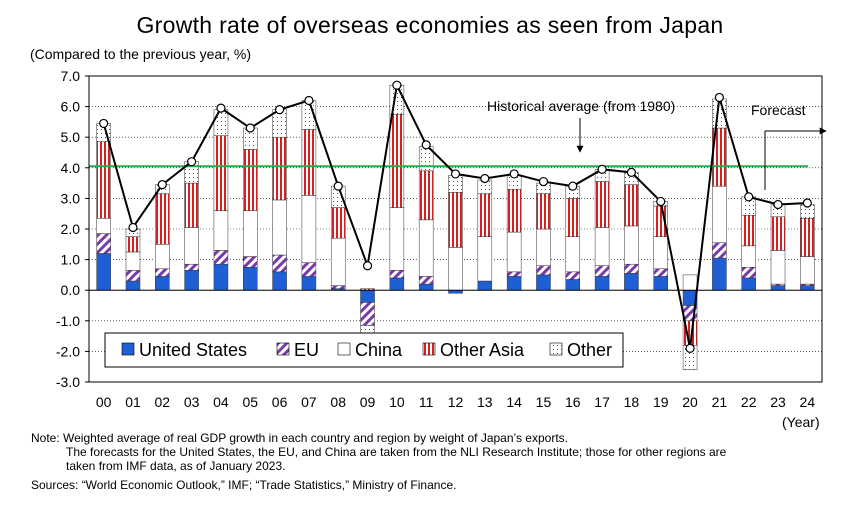 The image size is (860, 514). I want to click on x-tick-label: 11, so click(426, 402).